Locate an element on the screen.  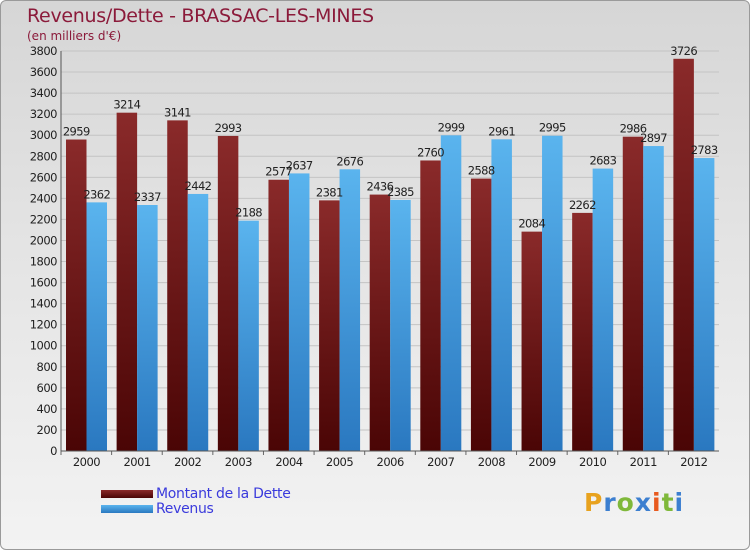
data-label: 2188 is located at coordinates (248, 213).